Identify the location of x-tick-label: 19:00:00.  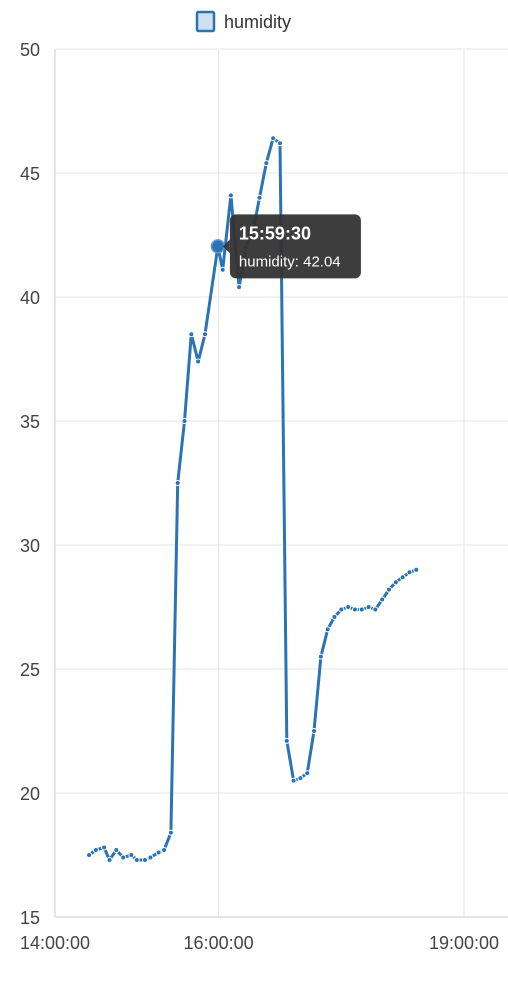
(464, 943).